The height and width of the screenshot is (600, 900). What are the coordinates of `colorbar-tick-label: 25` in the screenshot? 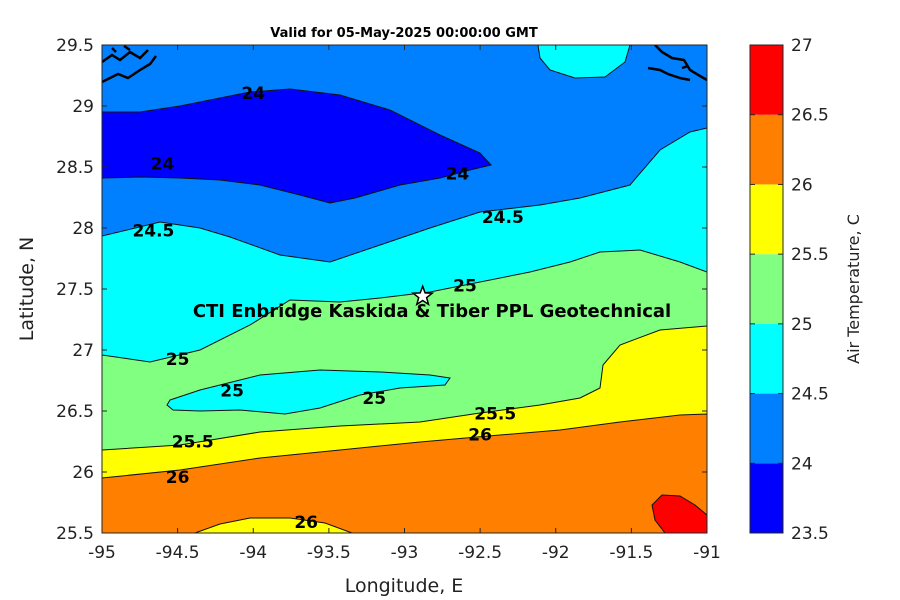 It's located at (802, 325).